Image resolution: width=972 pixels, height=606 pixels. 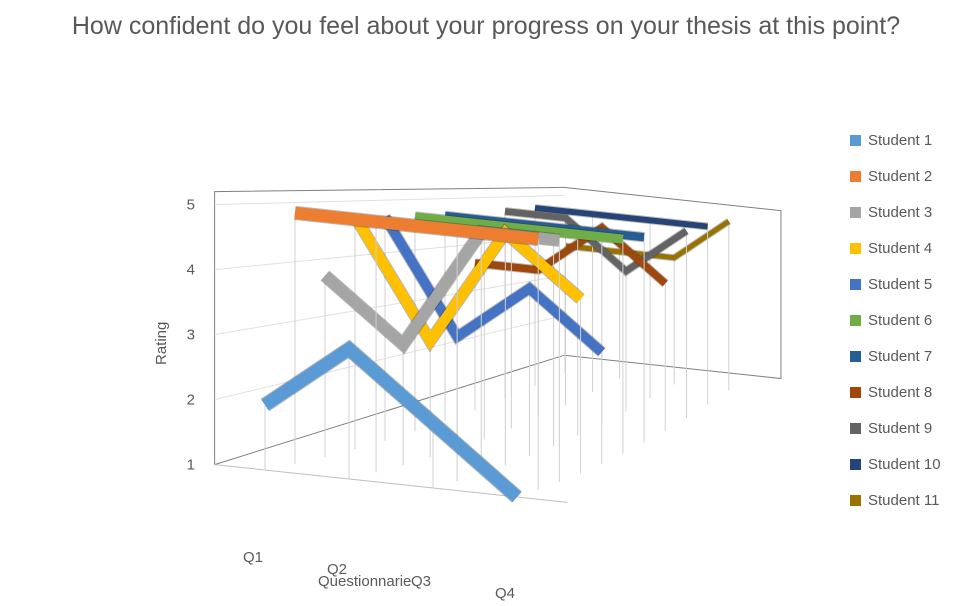 I want to click on legend-label: Student 7, so click(x=900, y=356).